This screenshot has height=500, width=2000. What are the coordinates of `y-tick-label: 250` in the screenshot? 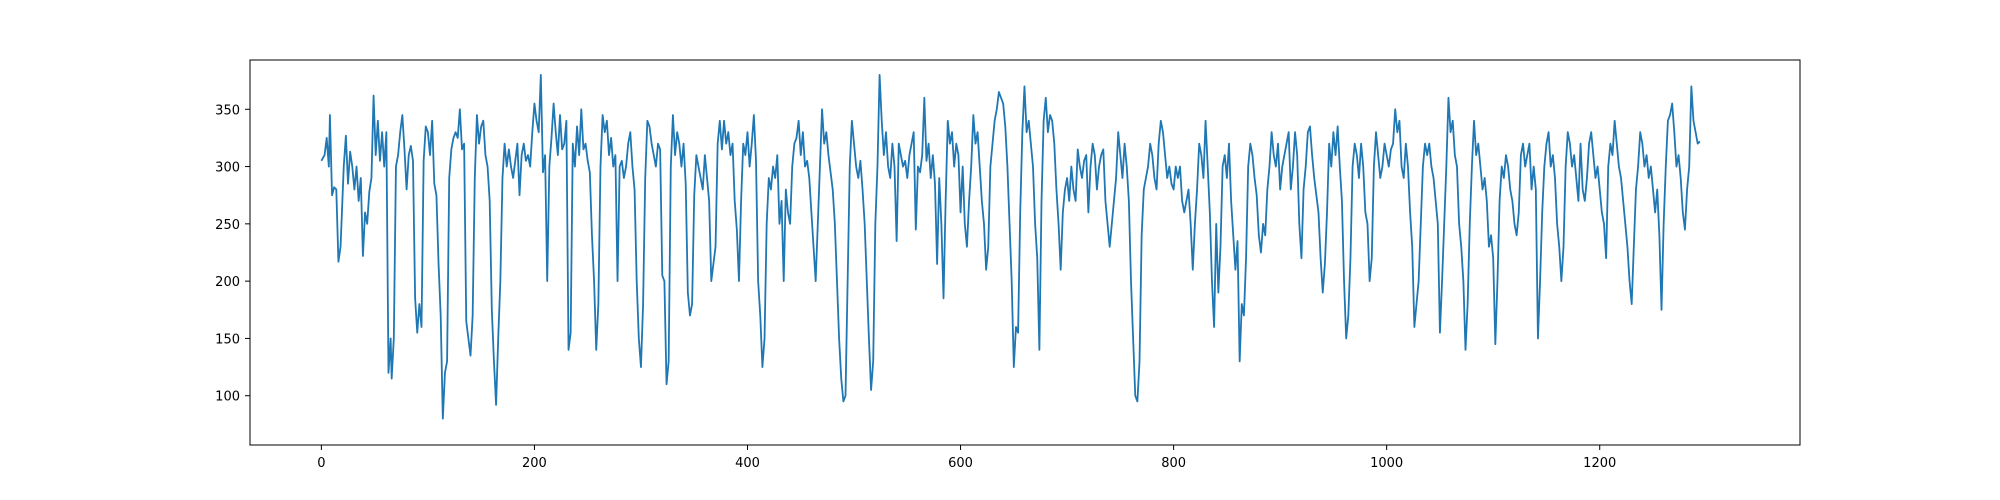 It's located at (227, 225).